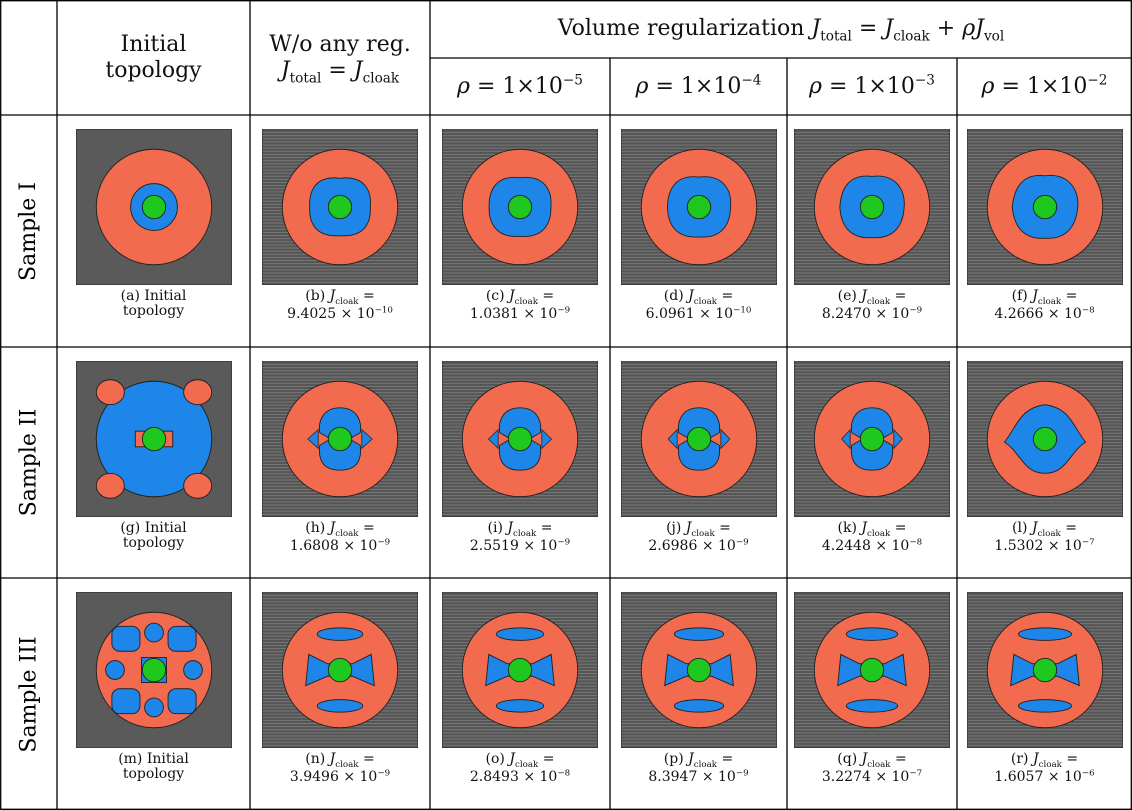  What do you see at coordinates (872, 305) in the screenshot?
I see `caption: (e) Jcloak = 8.2470 × 10−9` at bounding box center [872, 305].